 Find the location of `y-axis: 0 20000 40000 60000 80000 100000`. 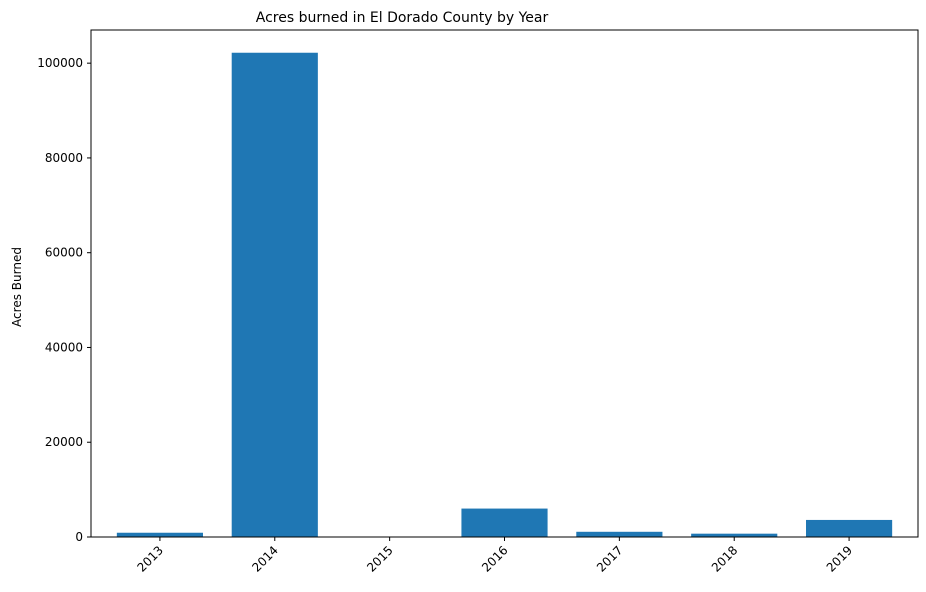

y-axis: 0 20000 40000 60000 80000 100000 is located at coordinates (64, 300).